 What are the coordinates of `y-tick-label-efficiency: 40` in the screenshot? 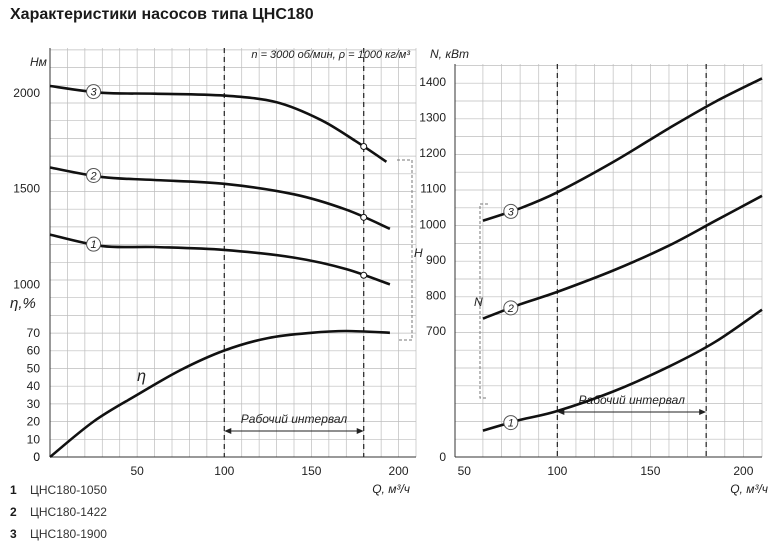 It's located at (34, 386).